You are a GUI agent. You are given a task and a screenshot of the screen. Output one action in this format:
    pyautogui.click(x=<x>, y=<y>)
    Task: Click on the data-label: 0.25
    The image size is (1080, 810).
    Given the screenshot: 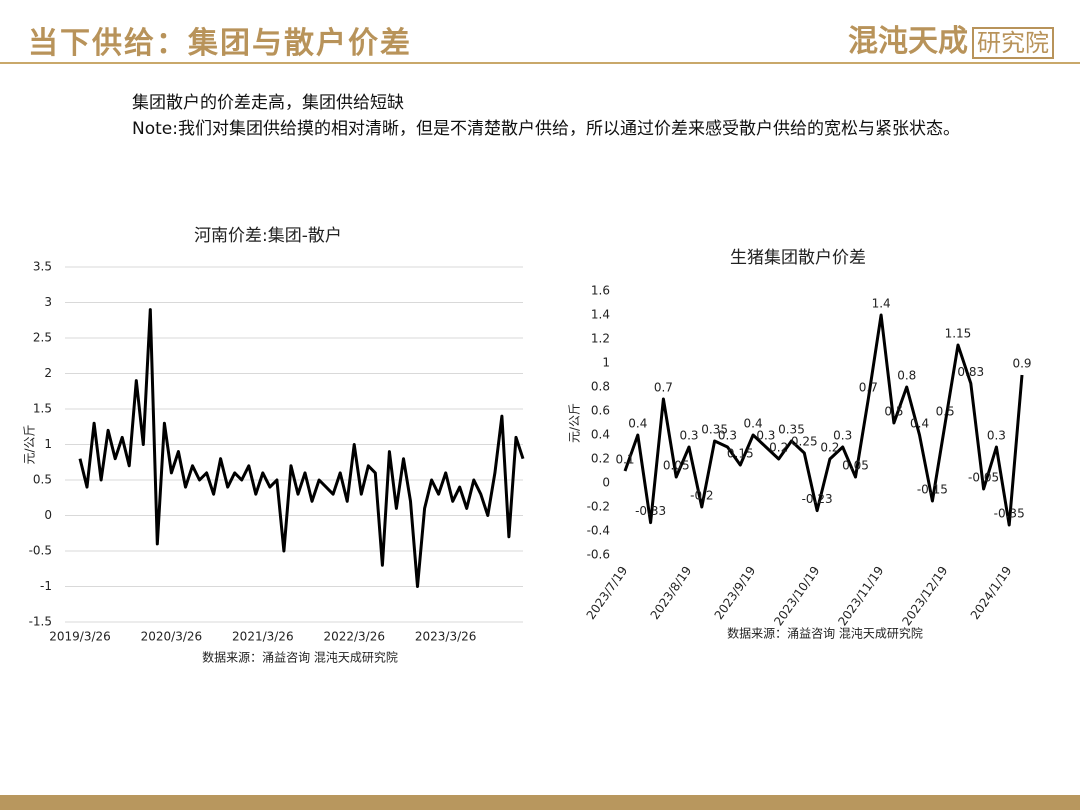 What is the action you would take?
    pyautogui.click(x=804, y=442)
    